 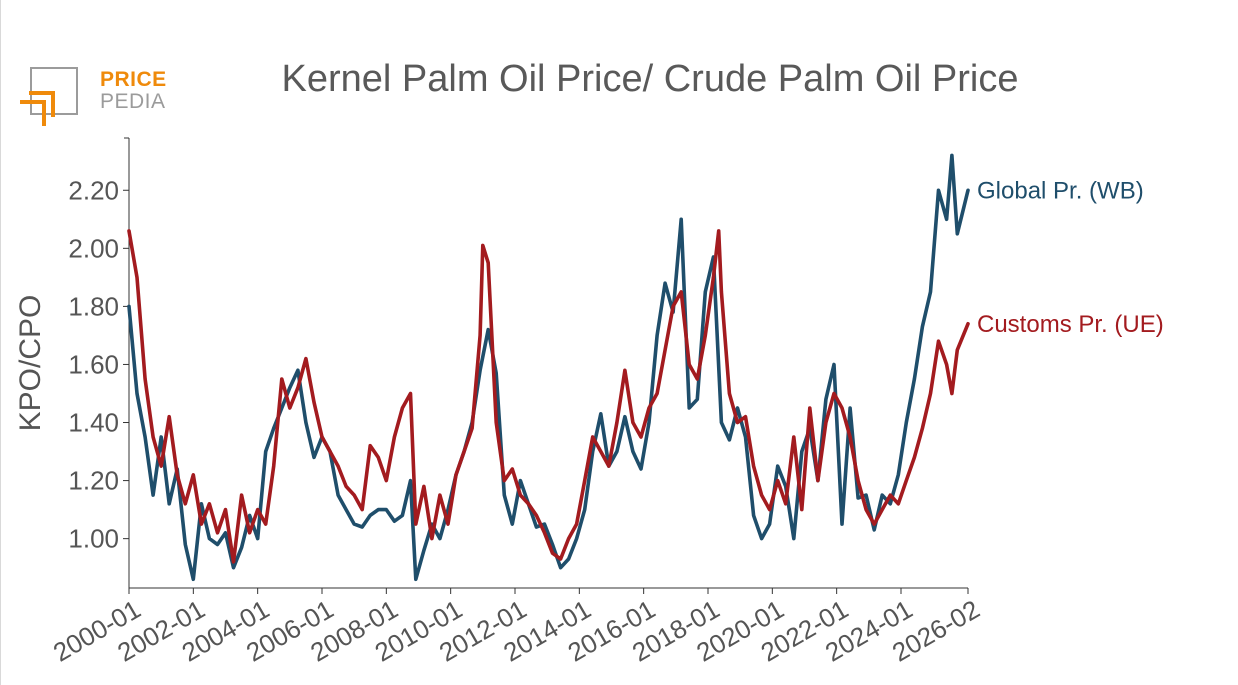 What do you see at coordinates (133, 101) in the screenshot?
I see `logo-word-pedia: PEDIA` at bounding box center [133, 101].